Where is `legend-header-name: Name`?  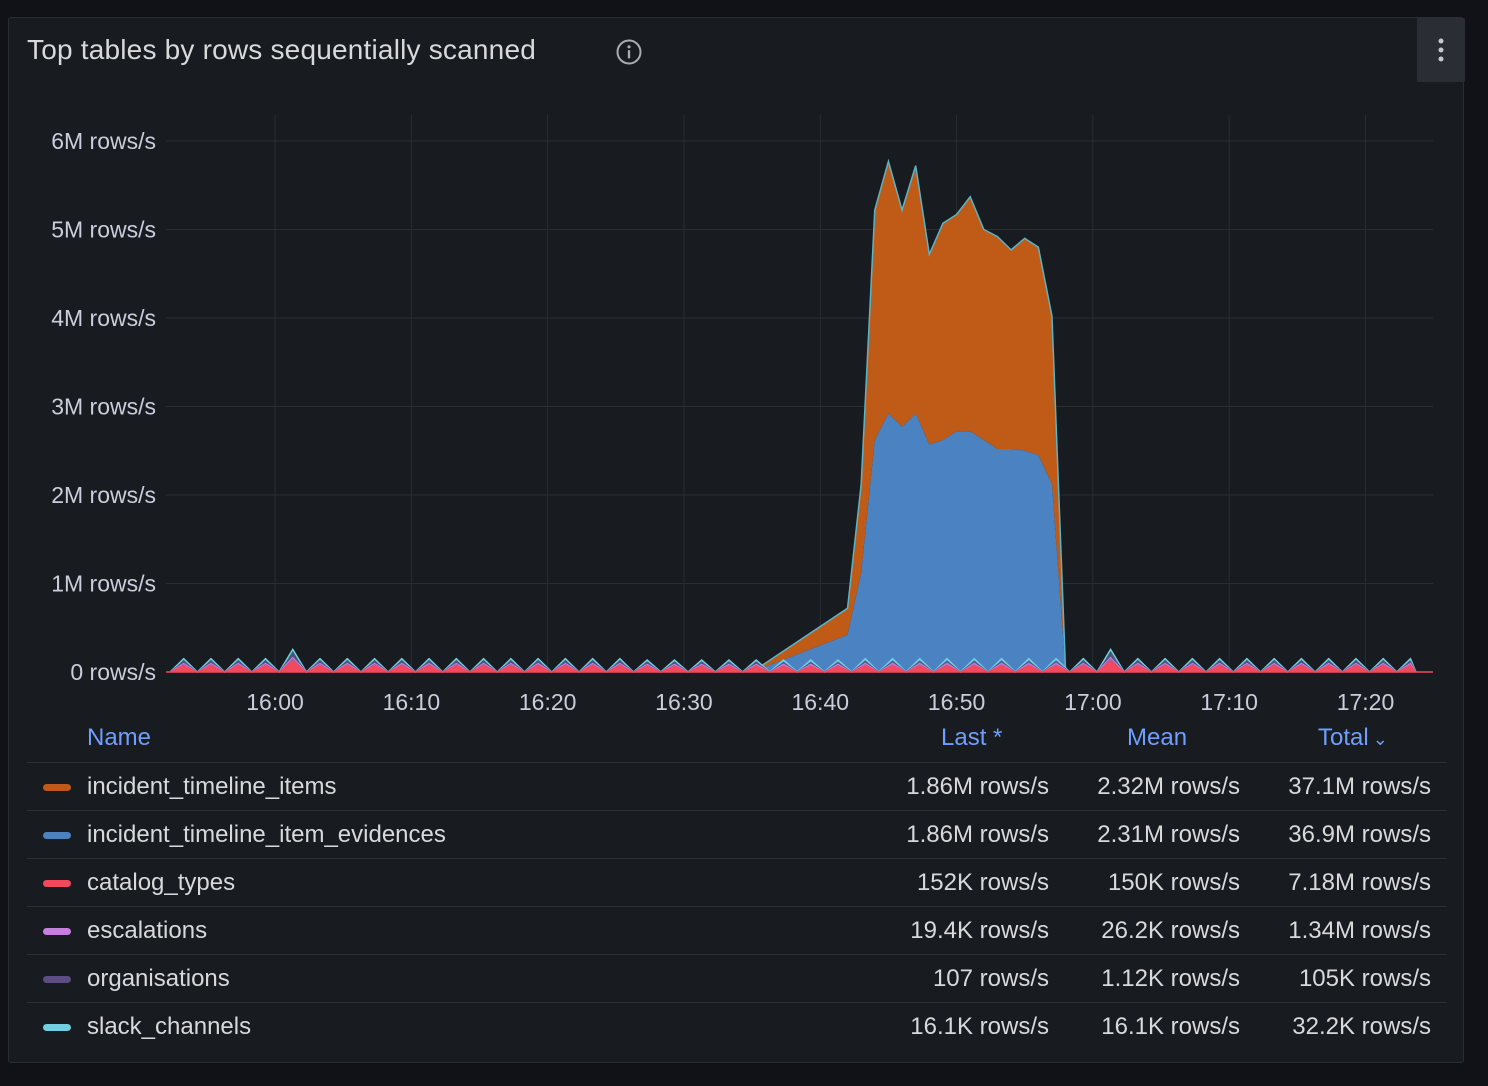
legend-header-name: Name is located at coordinates (119, 737).